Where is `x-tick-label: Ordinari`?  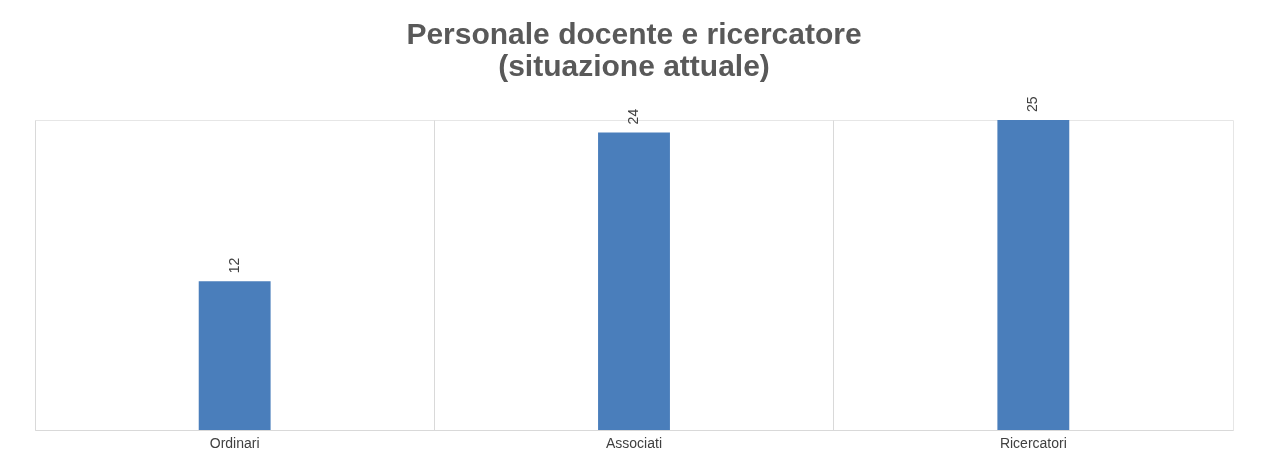 x-tick-label: Ordinari is located at coordinates (234, 442).